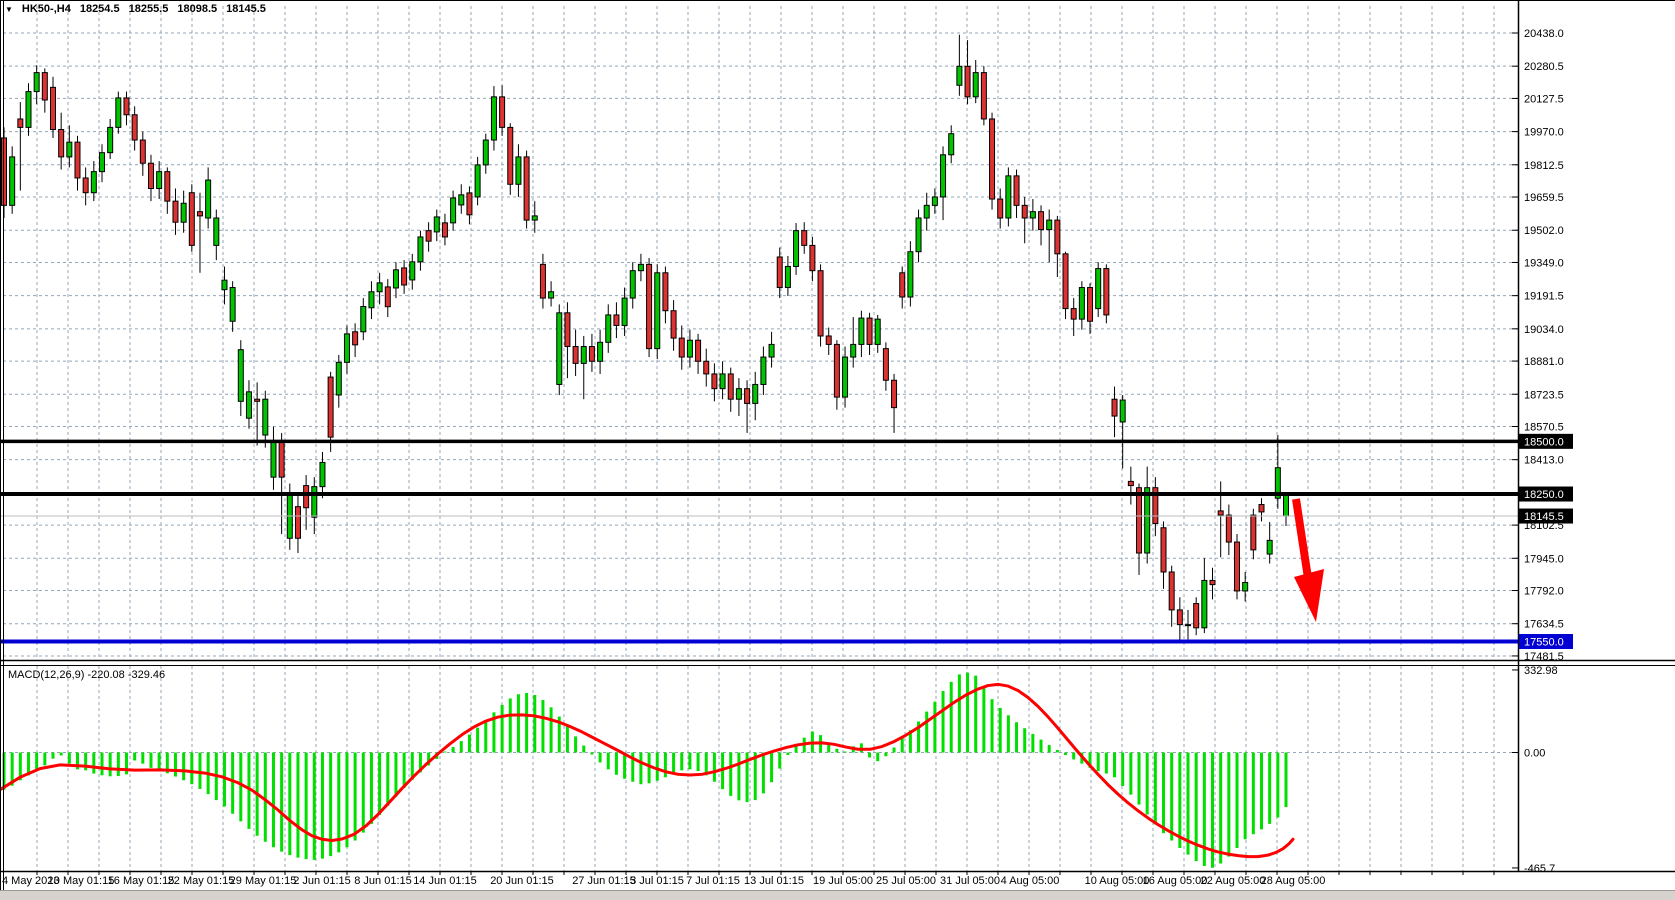 The image size is (1675, 900). What do you see at coordinates (1030, 881) in the screenshot?
I see `time-axis-label: 4 Aug 05:00` at bounding box center [1030, 881].